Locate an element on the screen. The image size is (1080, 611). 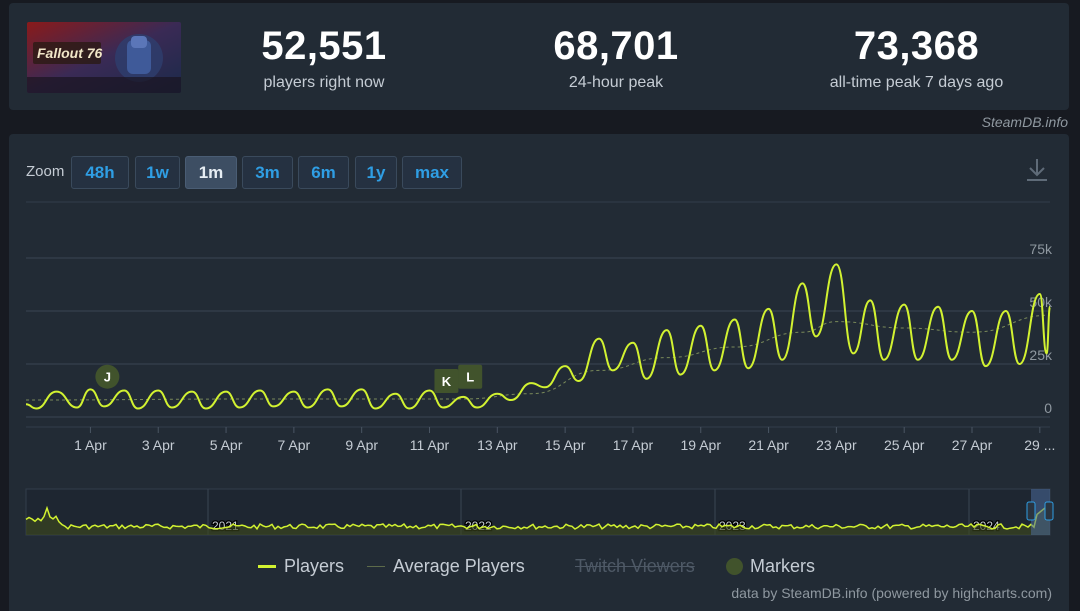
legend-item-twitch: Twitch Viewers is located at coordinates (635, 566).